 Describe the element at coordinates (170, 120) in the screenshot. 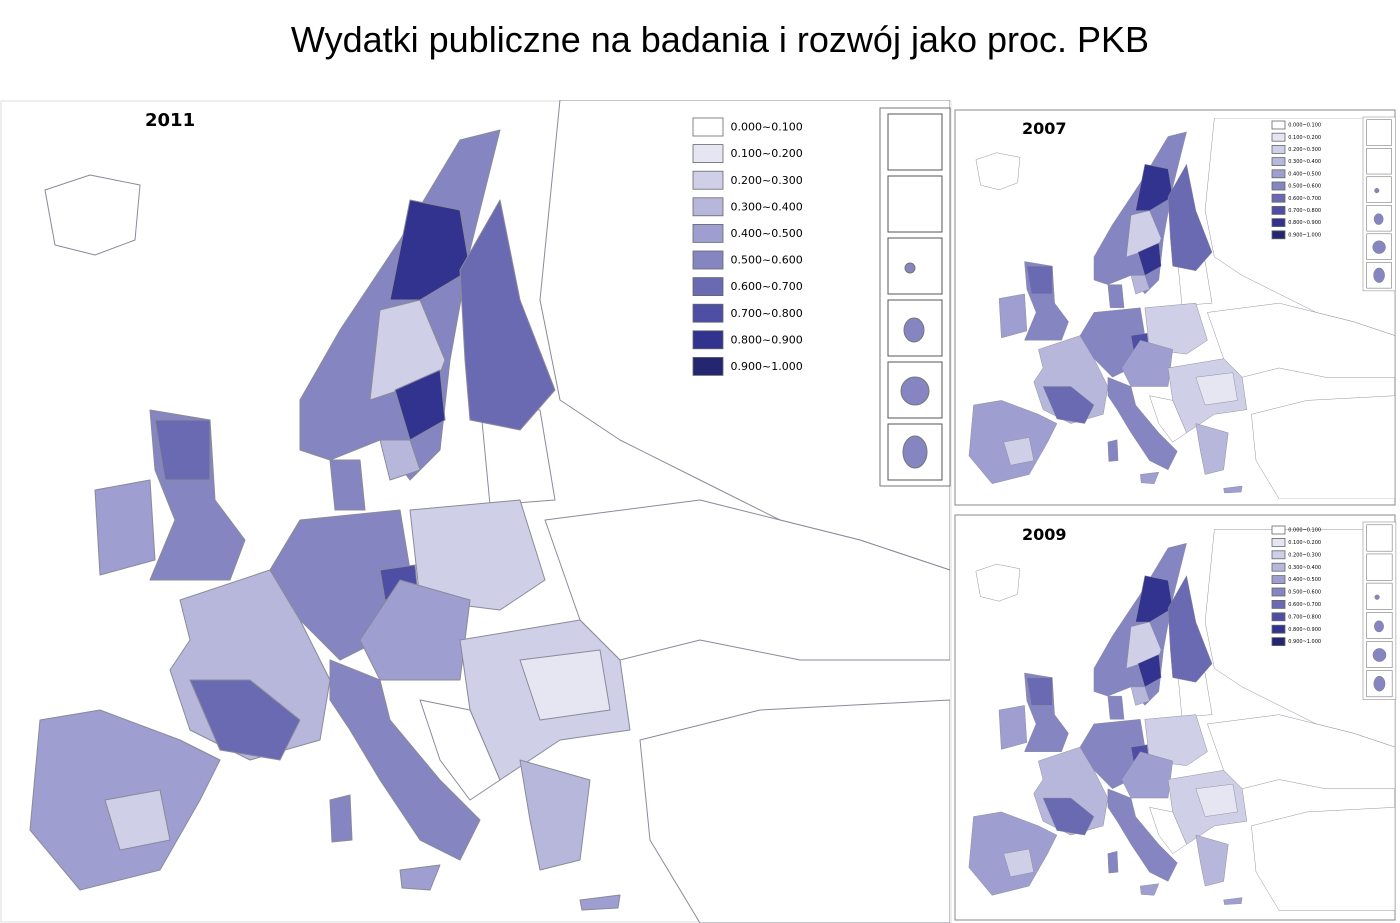

I see `map-year: 2011` at that location.